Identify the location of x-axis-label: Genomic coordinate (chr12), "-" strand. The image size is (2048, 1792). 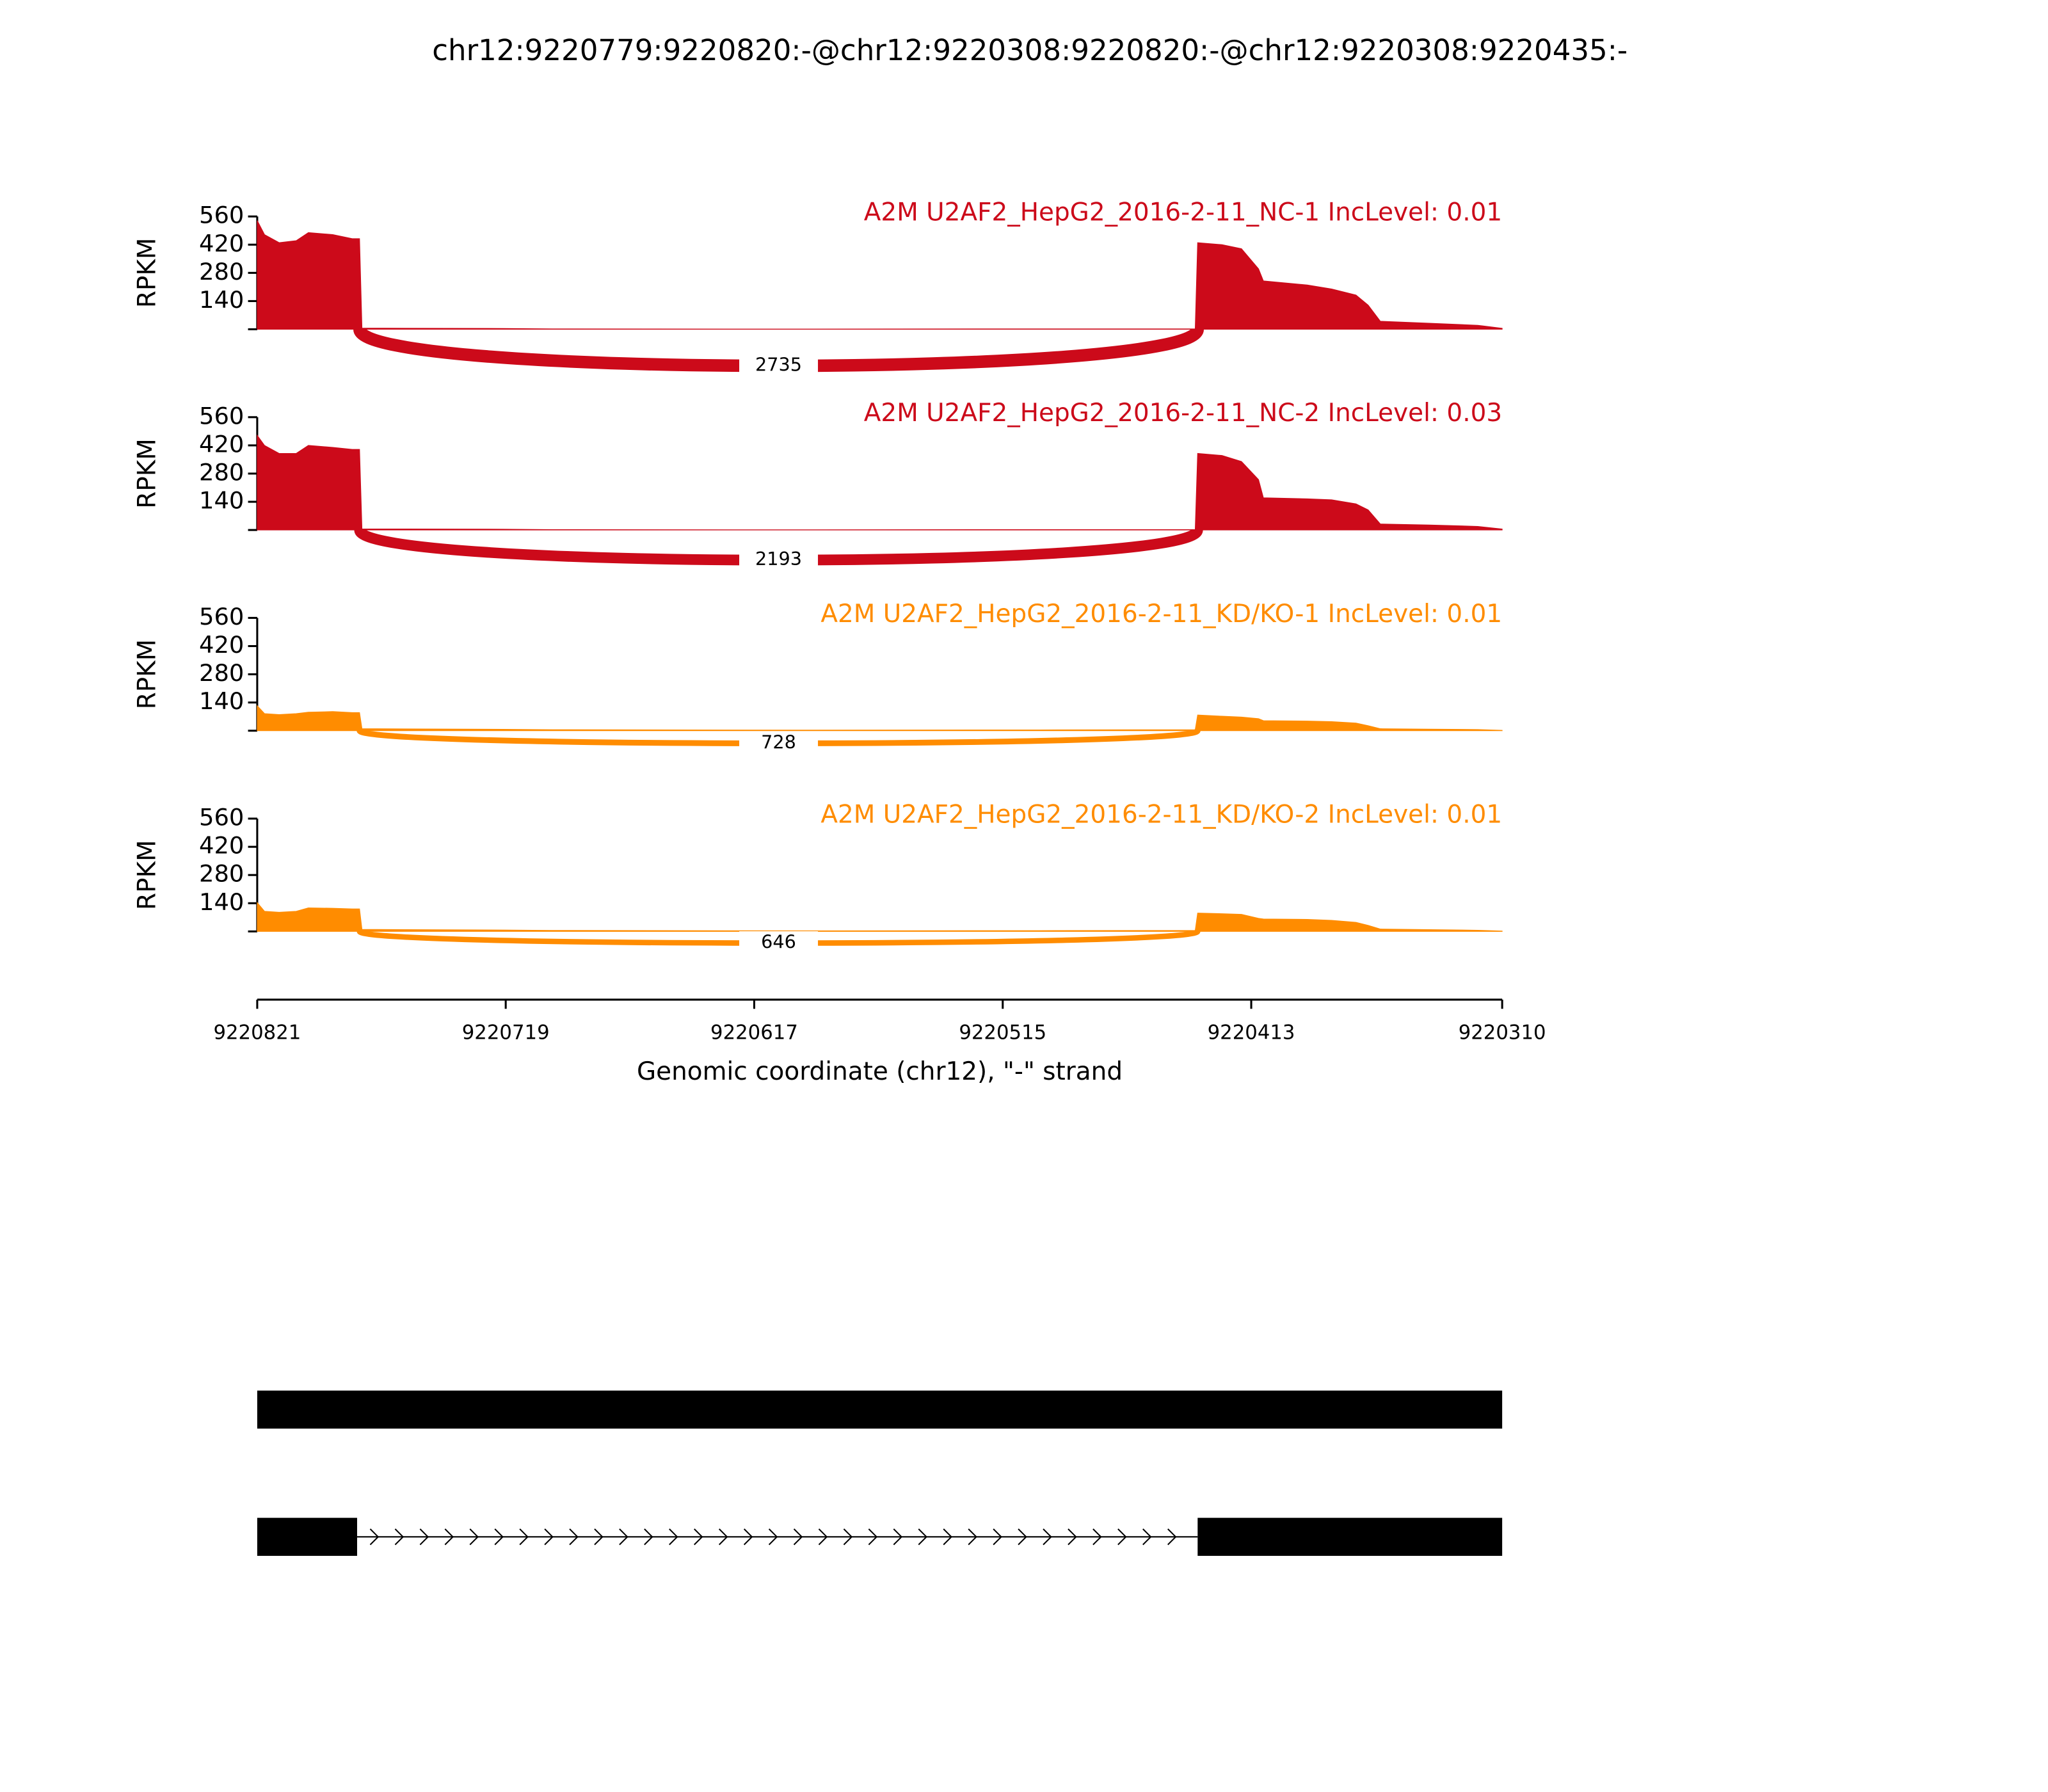
(880, 1071).